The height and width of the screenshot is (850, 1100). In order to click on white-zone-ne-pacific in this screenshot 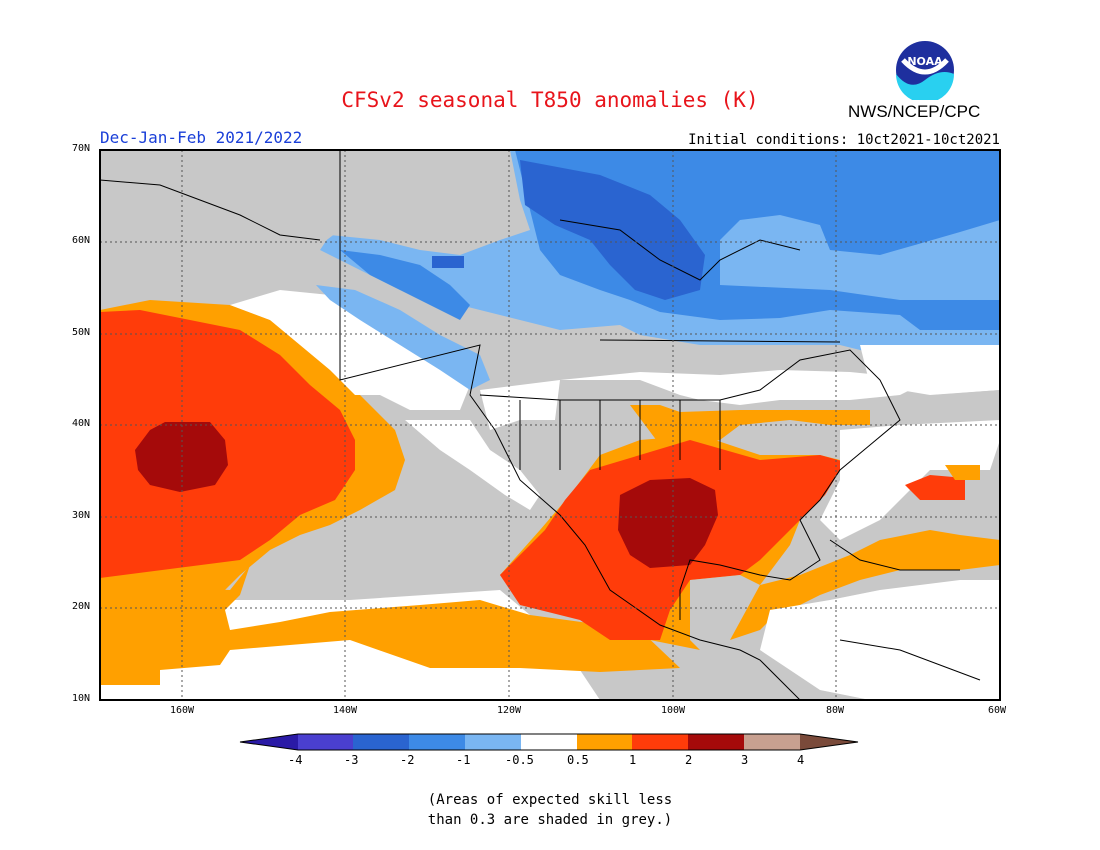, I will do `click(350, 350)`.